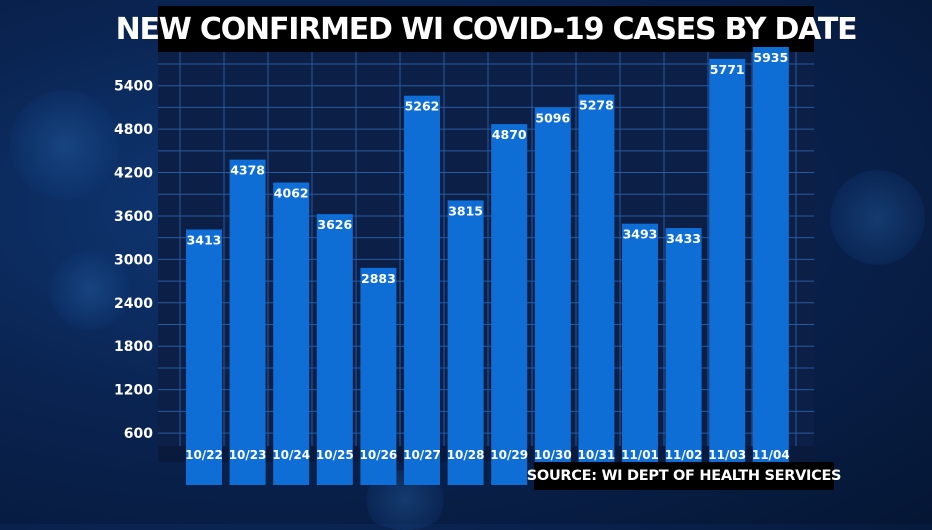 This screenshot has height=530, width=932. What do you see at coordinates (291, 193) in the screenshot?
I see `bar-value-label: 4062` at bounding box center [291, 193].